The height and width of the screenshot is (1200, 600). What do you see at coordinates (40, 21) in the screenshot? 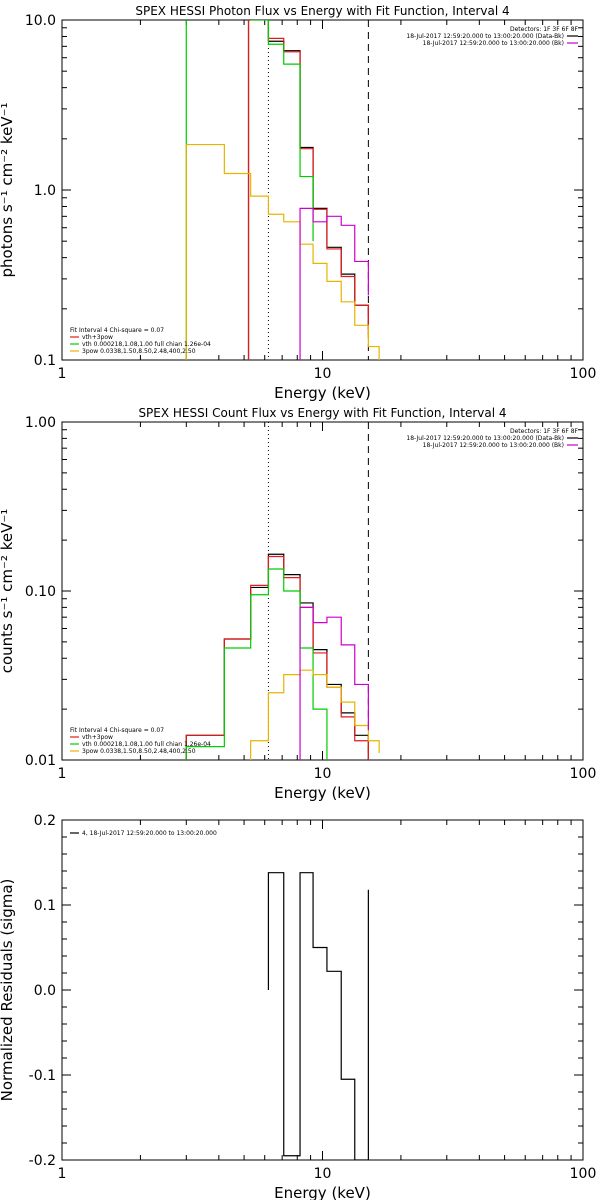
I see `y-tick-label: 10.0` at bounding box center [40, 21].